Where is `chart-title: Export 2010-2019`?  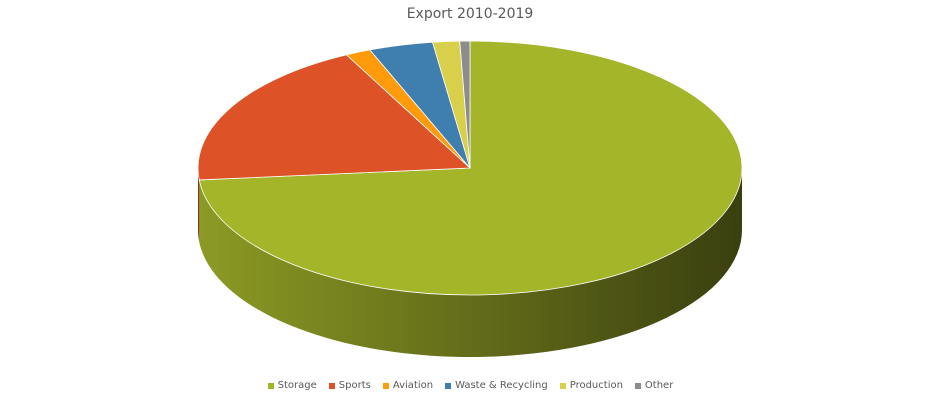
chart-title: Export 2010-2019 is located at coordinates (470, 14).